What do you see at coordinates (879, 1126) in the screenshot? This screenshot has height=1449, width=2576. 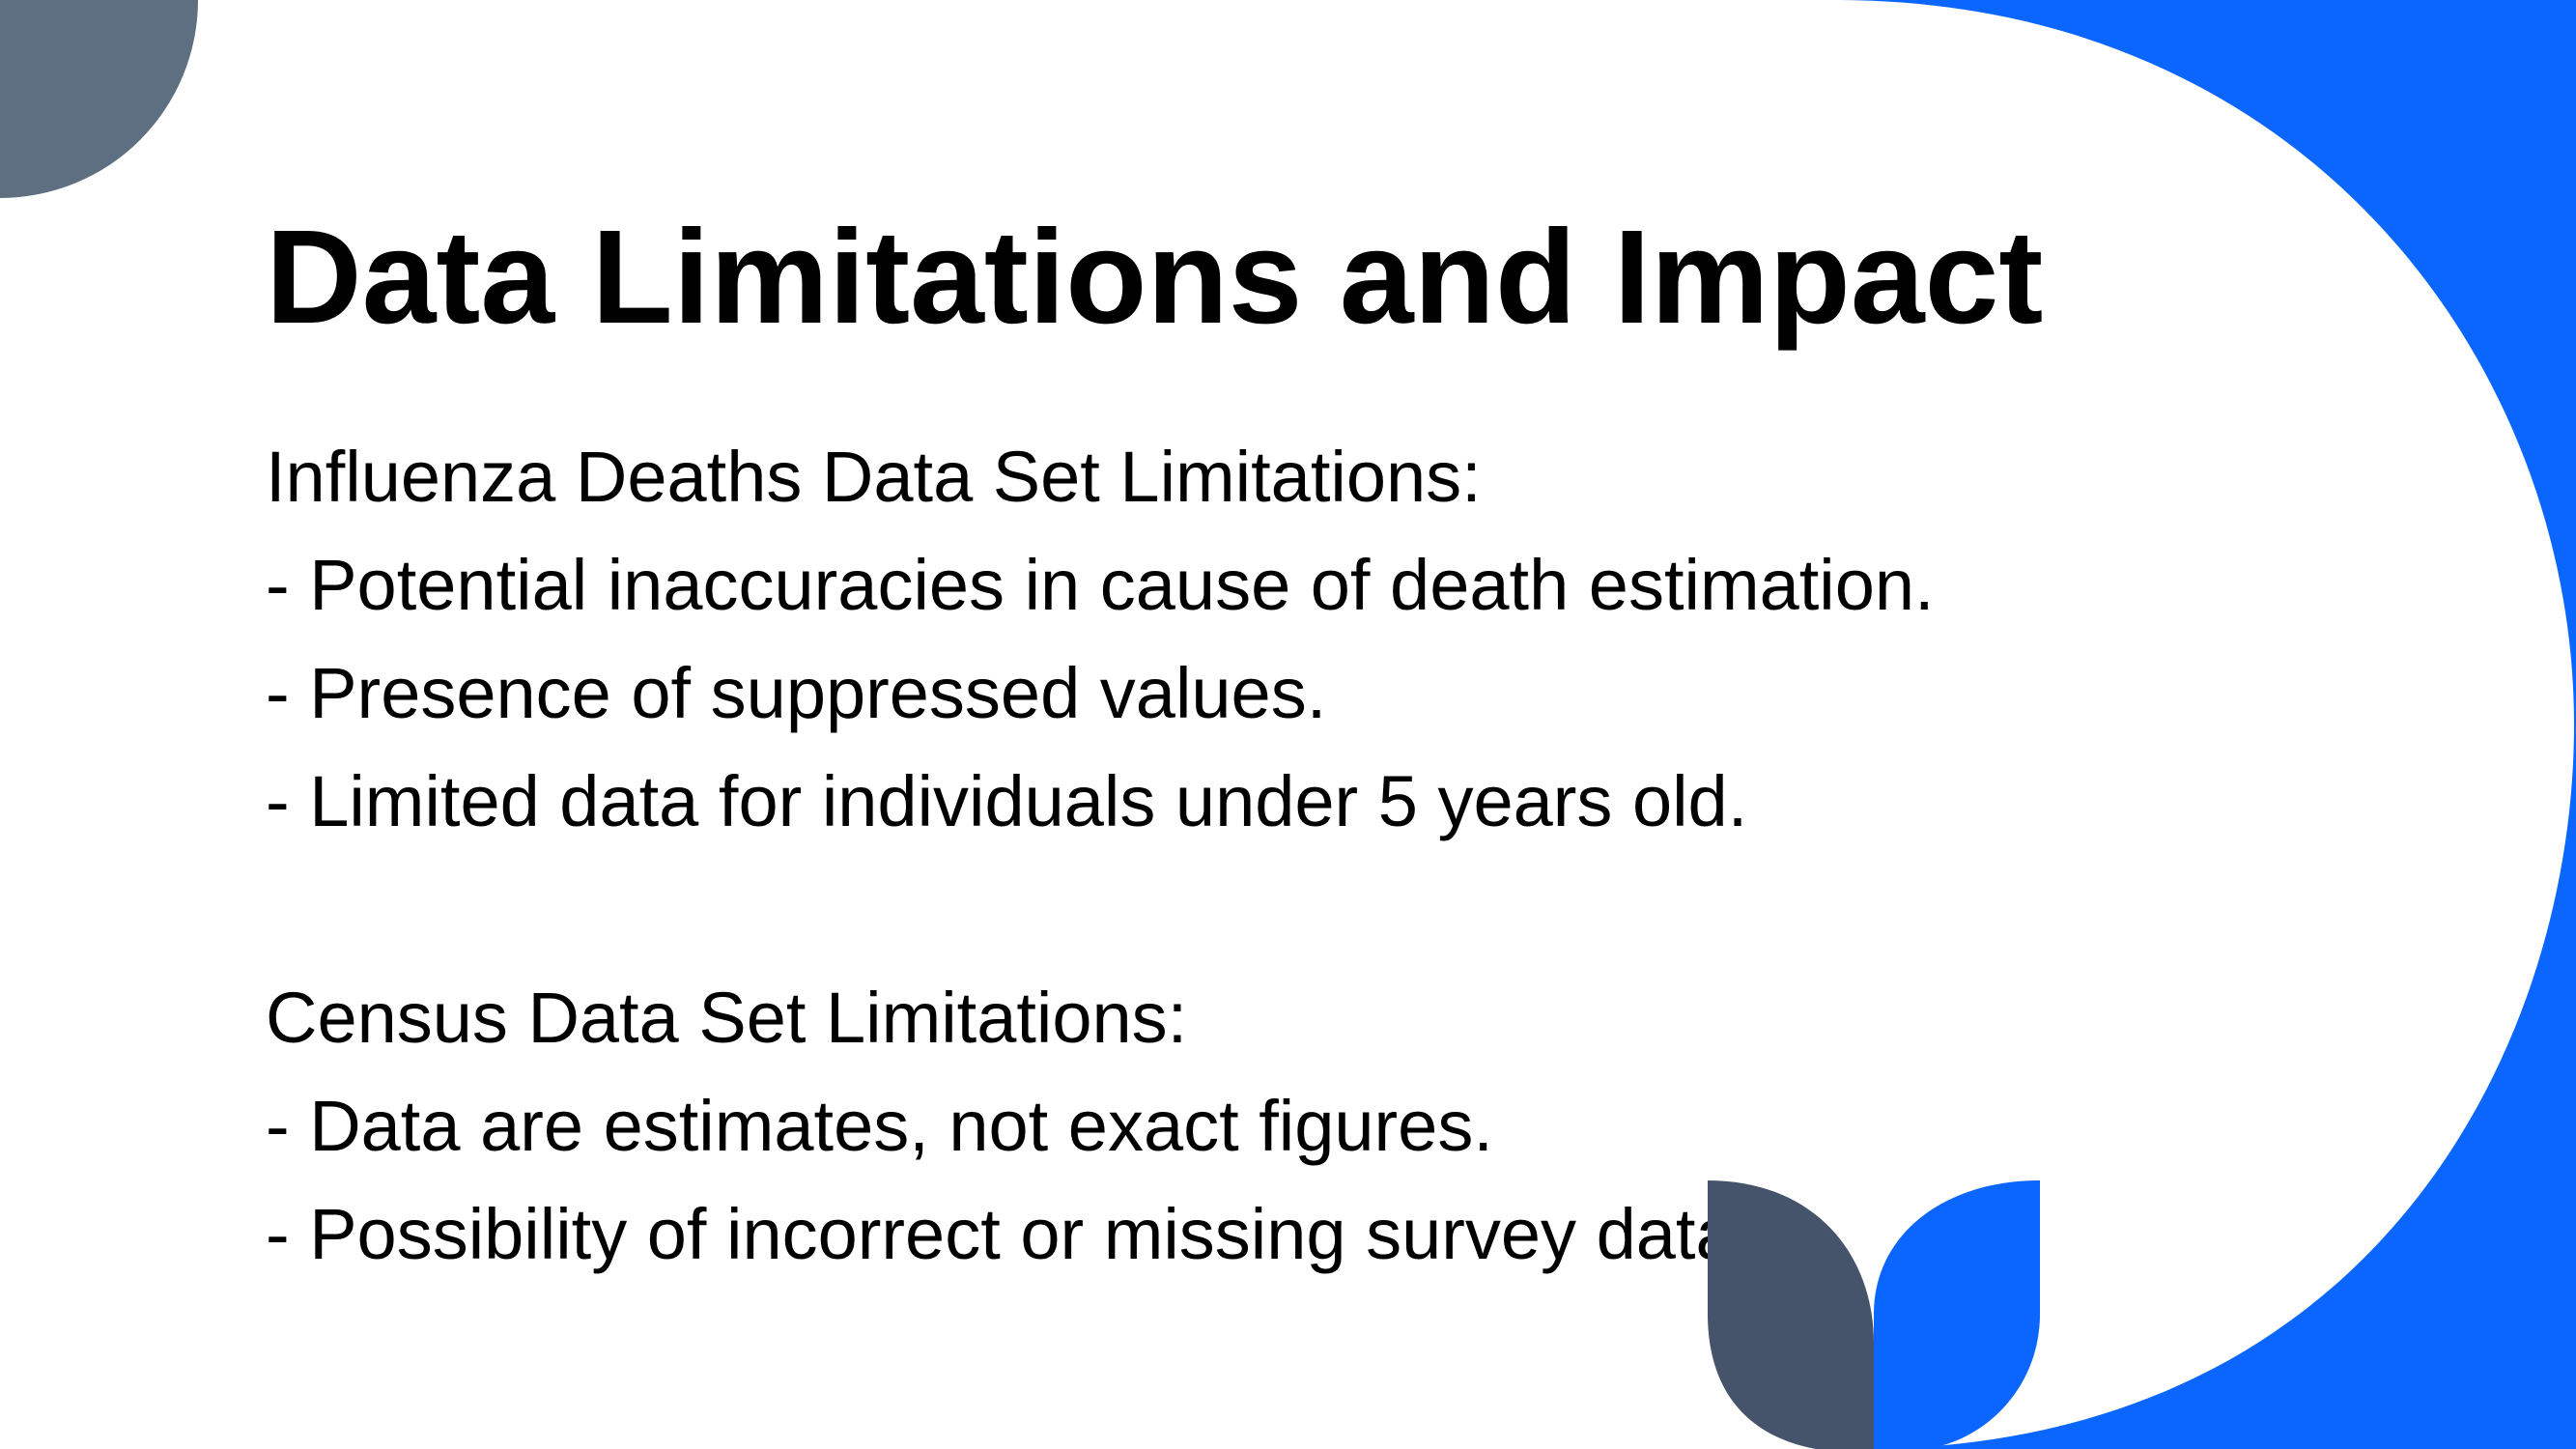 I see `bullet-item: - Data are estimates, not exact figures.` at bounding box center [879, 1126].